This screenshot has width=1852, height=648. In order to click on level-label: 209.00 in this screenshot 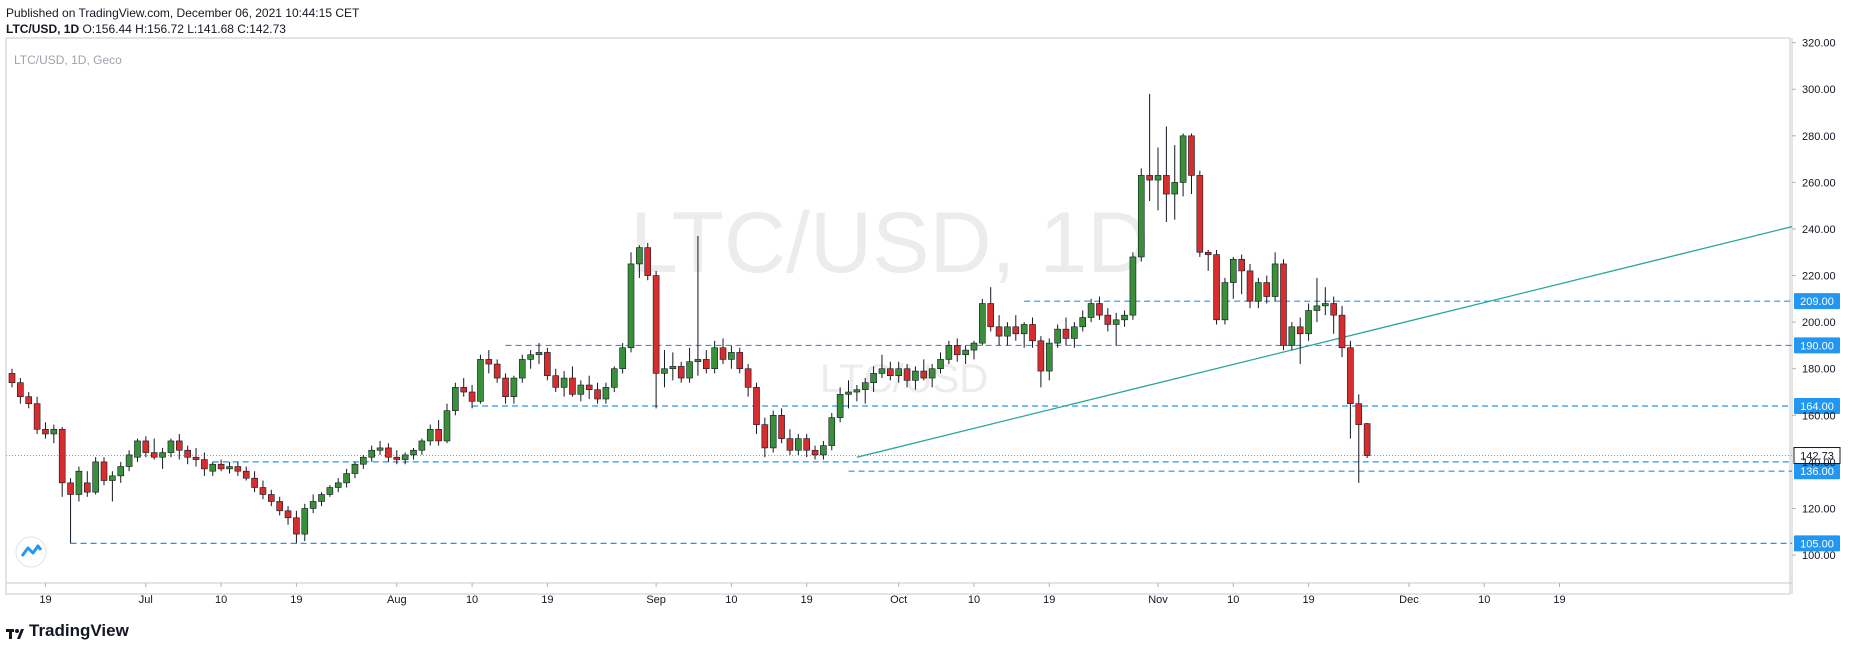, I will do `click(1817, 302)`.